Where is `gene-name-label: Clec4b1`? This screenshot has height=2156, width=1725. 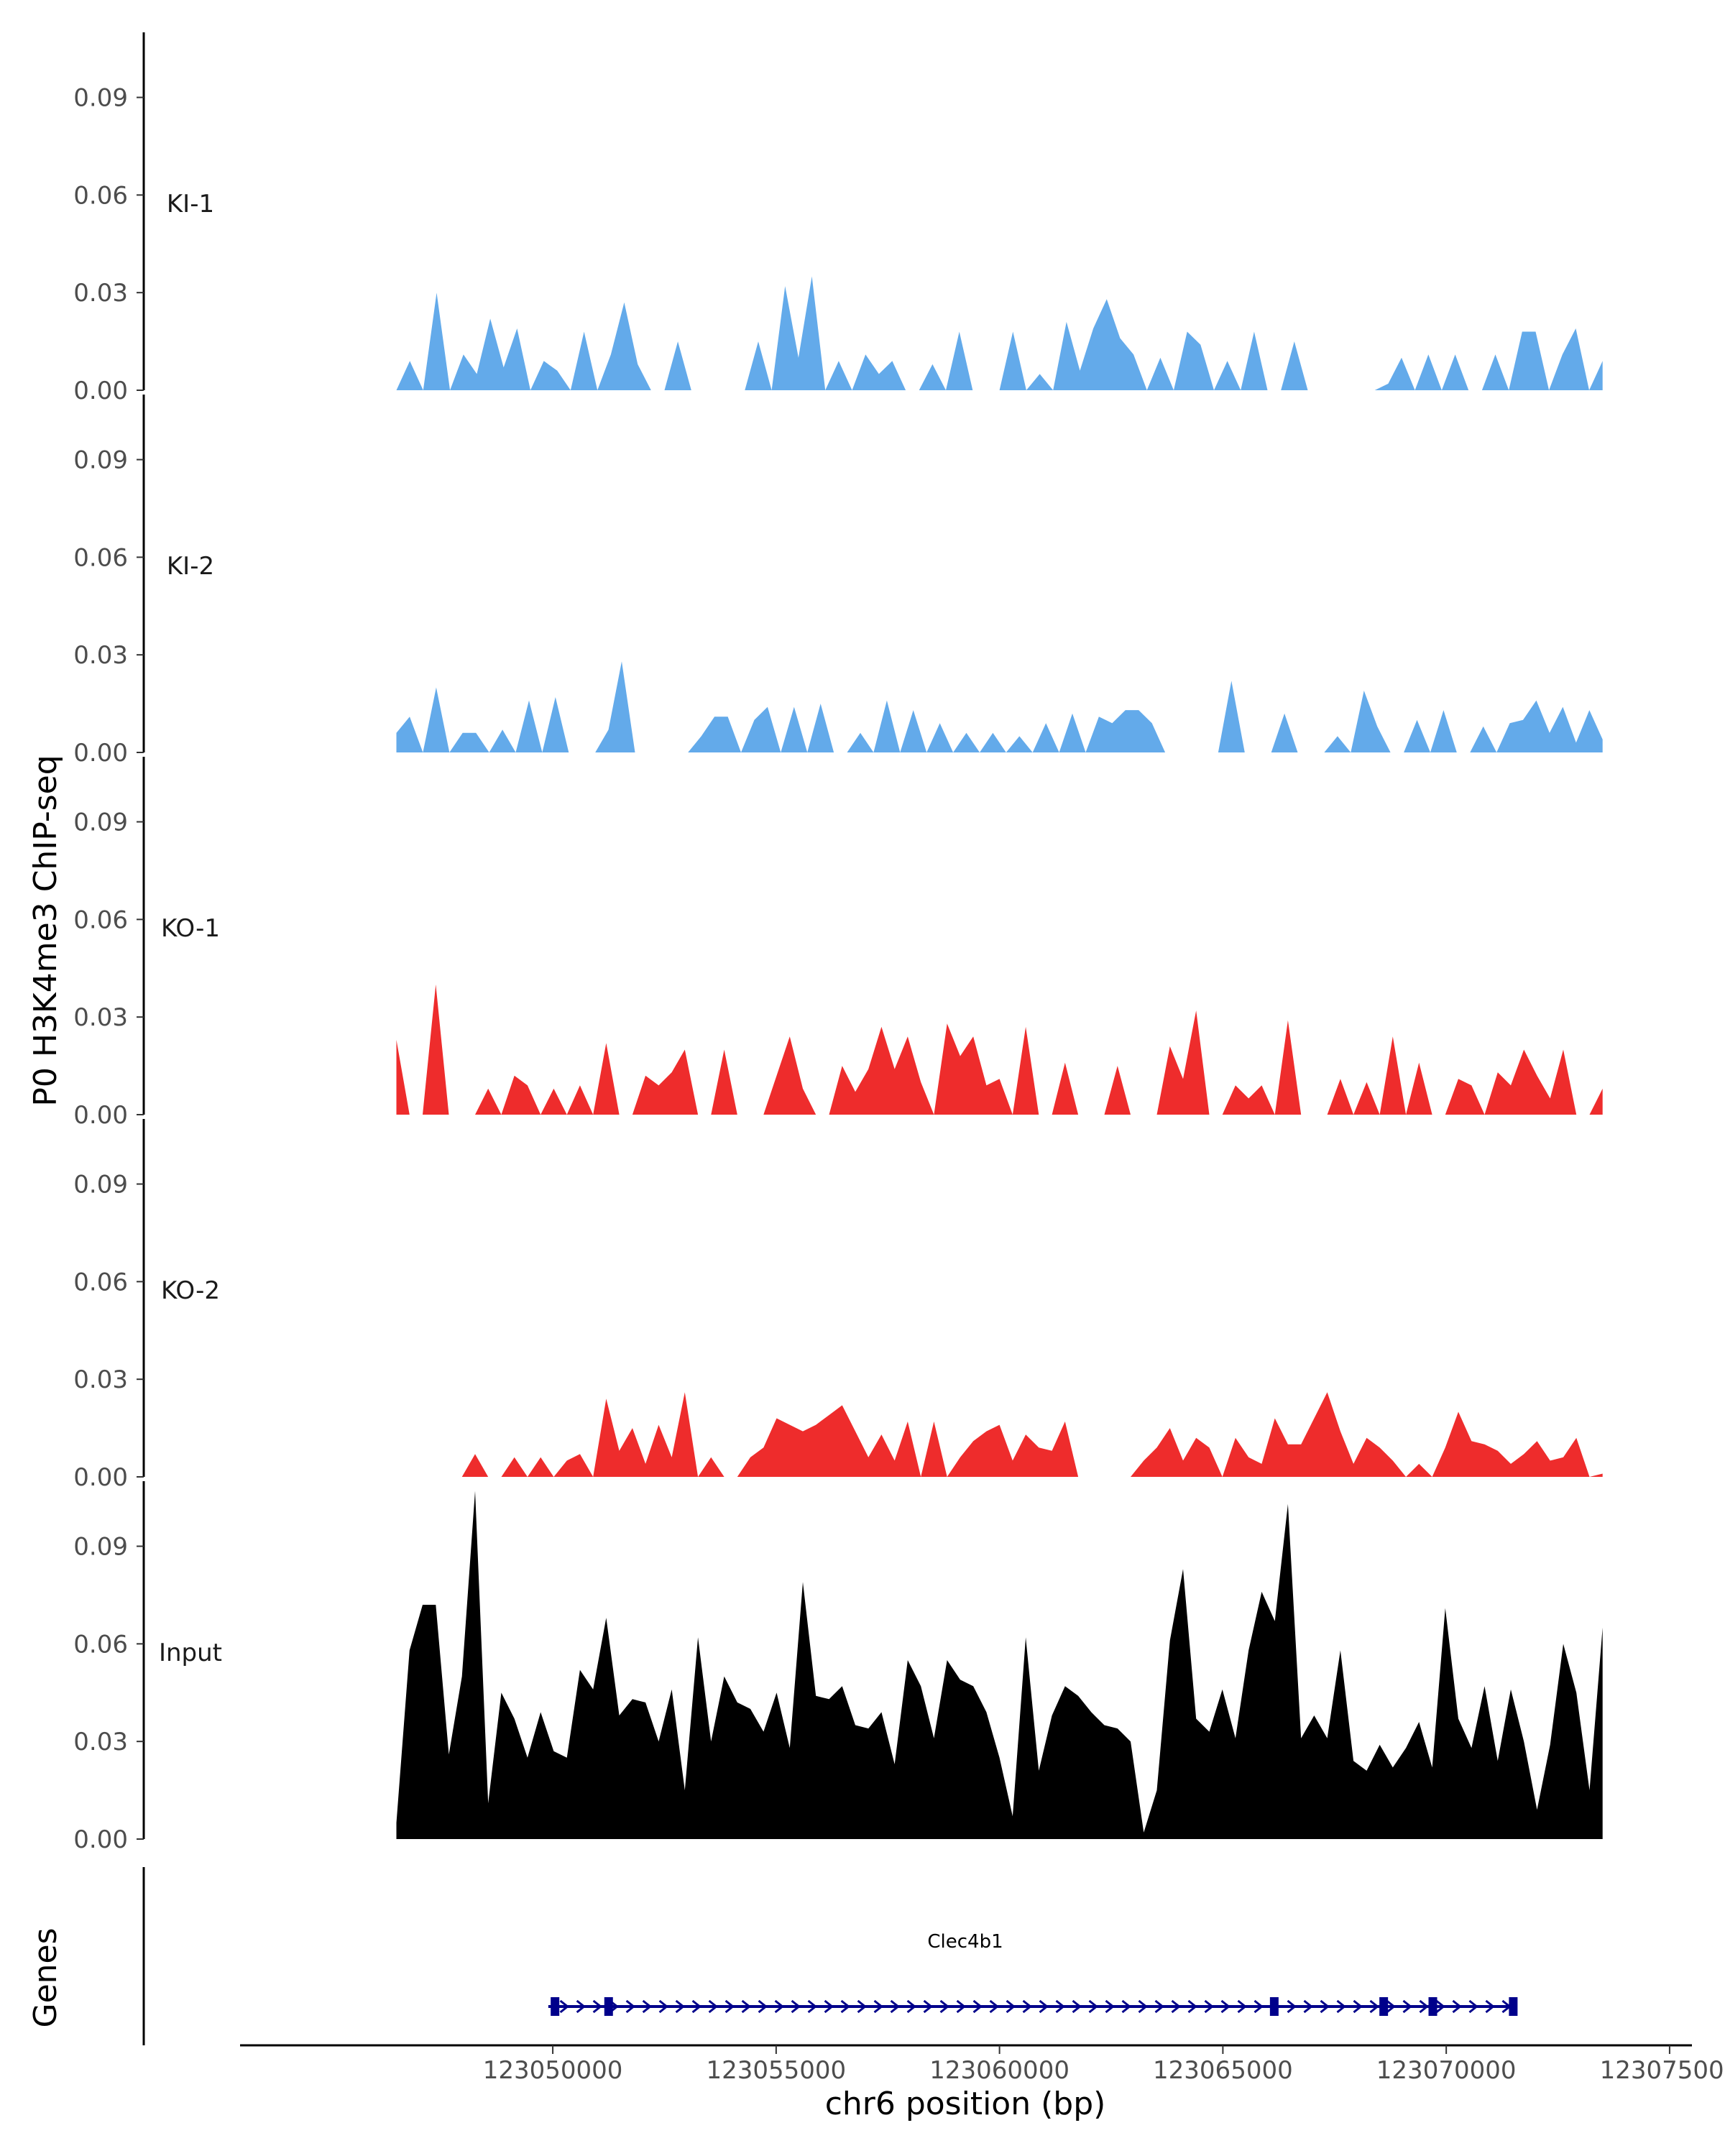 gene-name-label: Clec4b1 is located at coordinates (965, 1942).